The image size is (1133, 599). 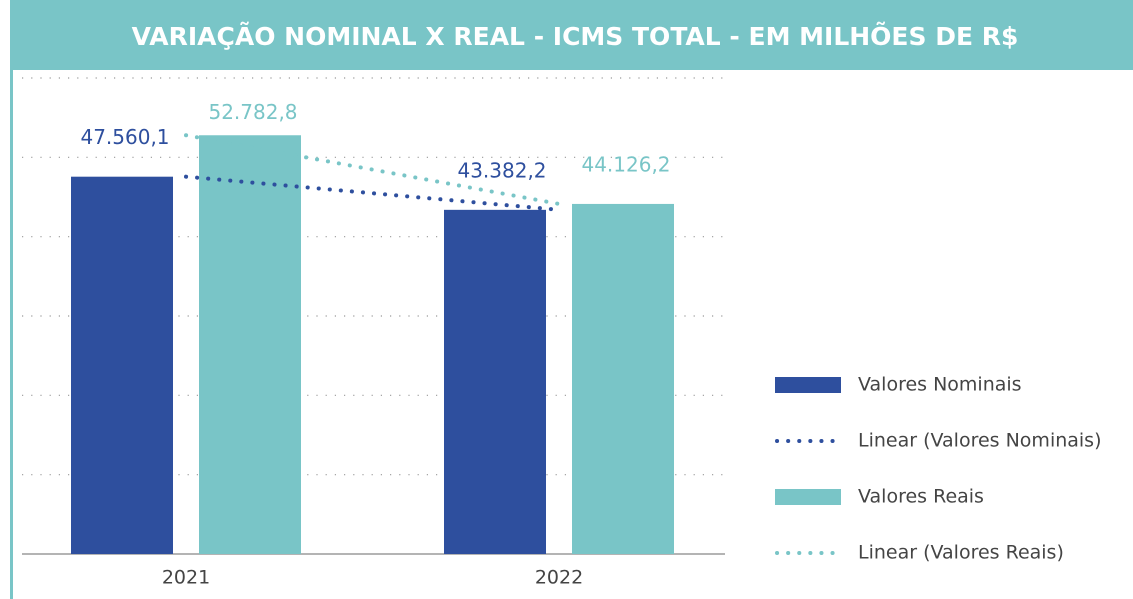 I want to click on title-banner, so click(x=571, y=35).